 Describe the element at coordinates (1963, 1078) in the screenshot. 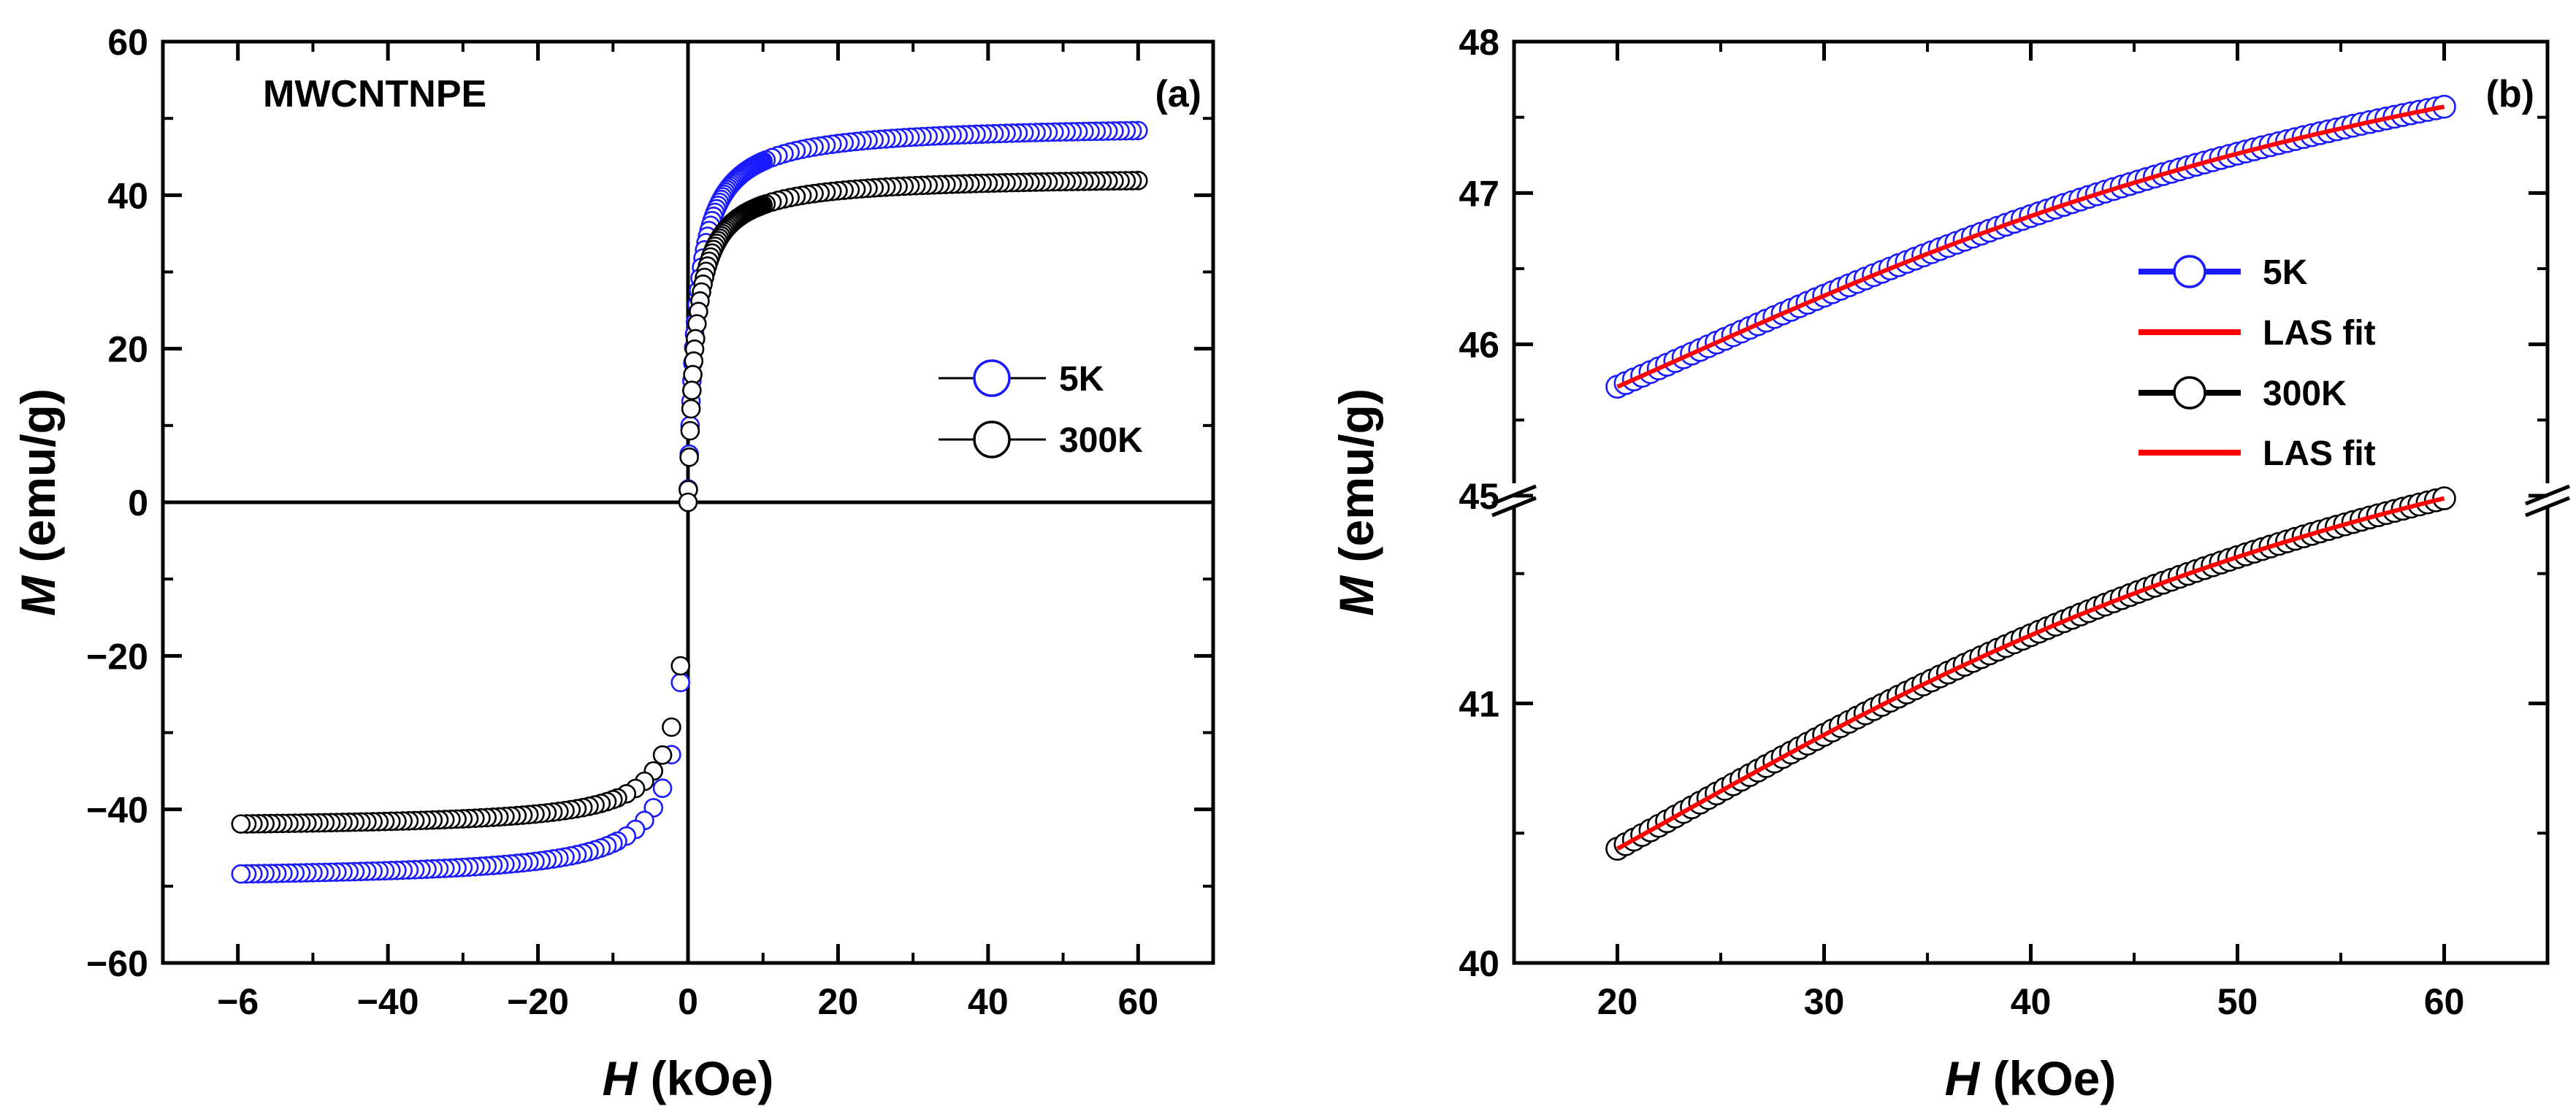

I see `chart-b-x-axis-label-symbol: H` at that location.